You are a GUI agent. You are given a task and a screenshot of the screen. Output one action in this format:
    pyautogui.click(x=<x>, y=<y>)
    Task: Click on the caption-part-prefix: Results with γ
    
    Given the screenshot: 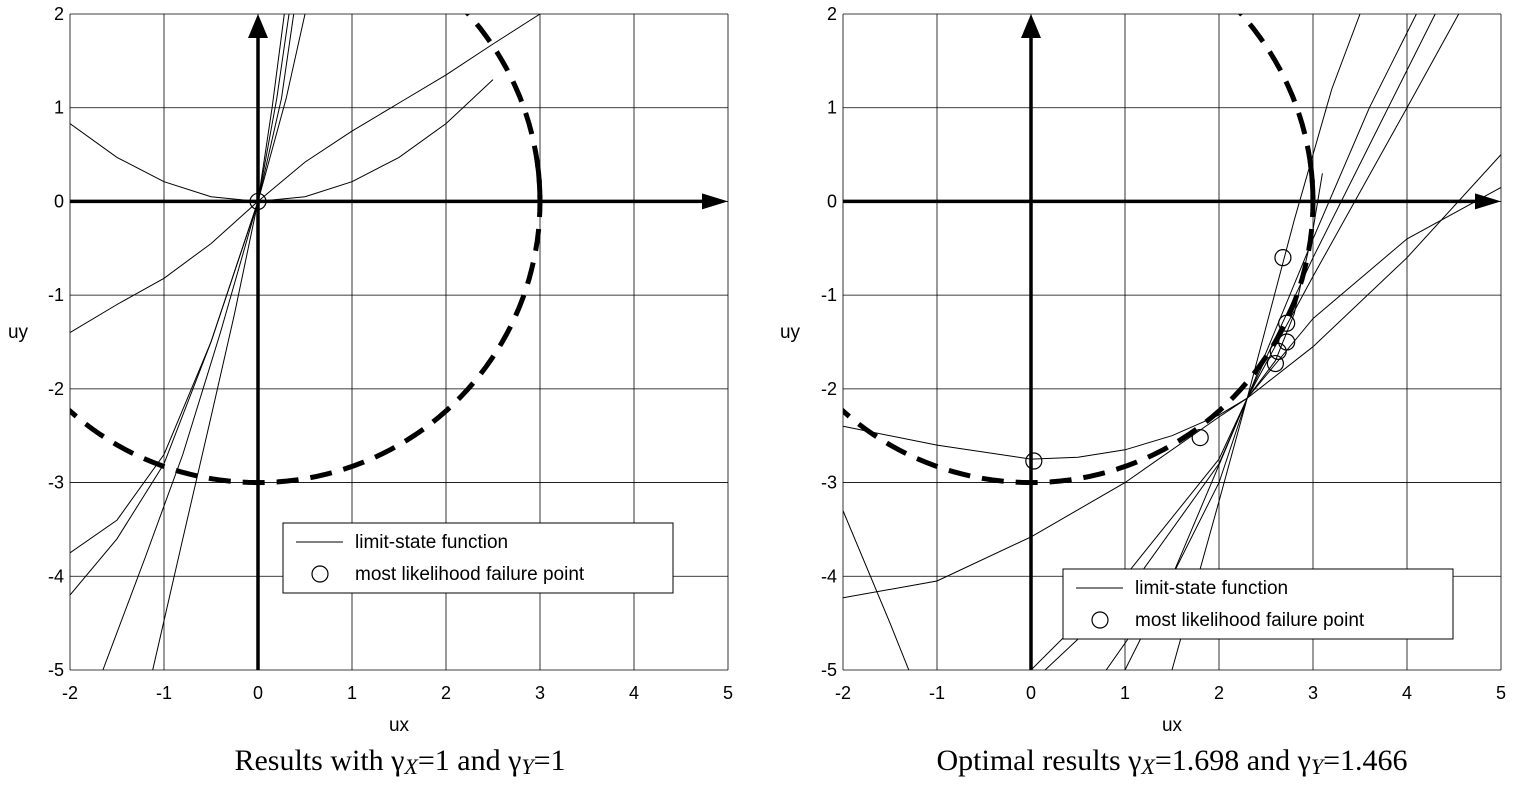 What is the action you would take?
    pyautogui.click(x=319, y=760)
    